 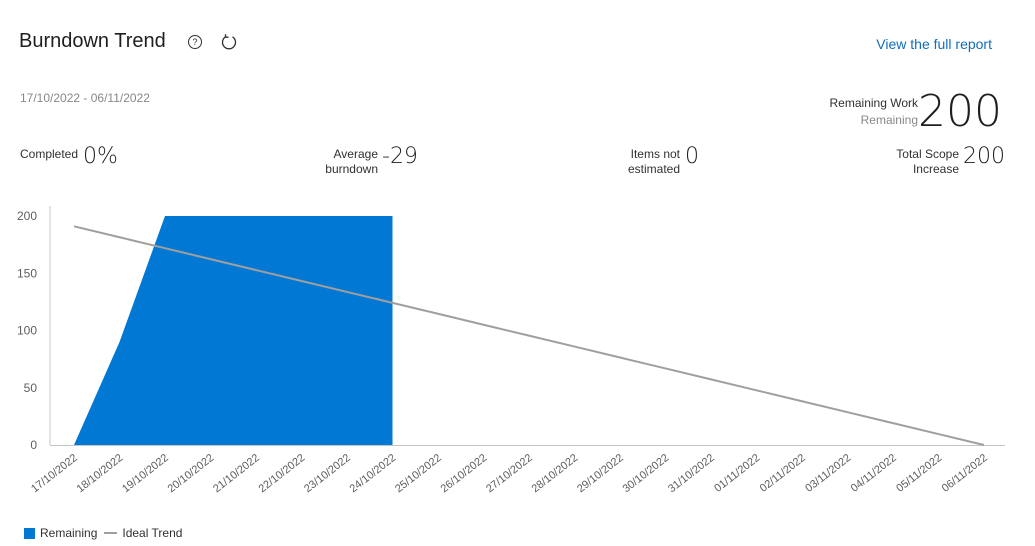 What do you see at coordinates (236, 473) in the screenshot?
I see `x-tick-label: 21/10/2022` at bounding box center [236, 473].